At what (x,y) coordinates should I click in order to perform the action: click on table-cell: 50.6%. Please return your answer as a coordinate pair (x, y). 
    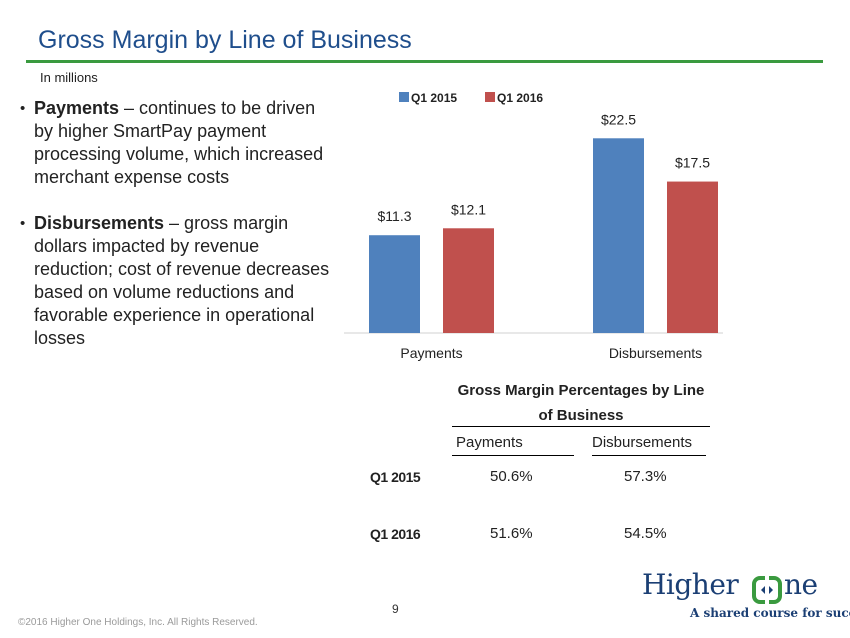
    Looking at the image, I should click on (511, 476).